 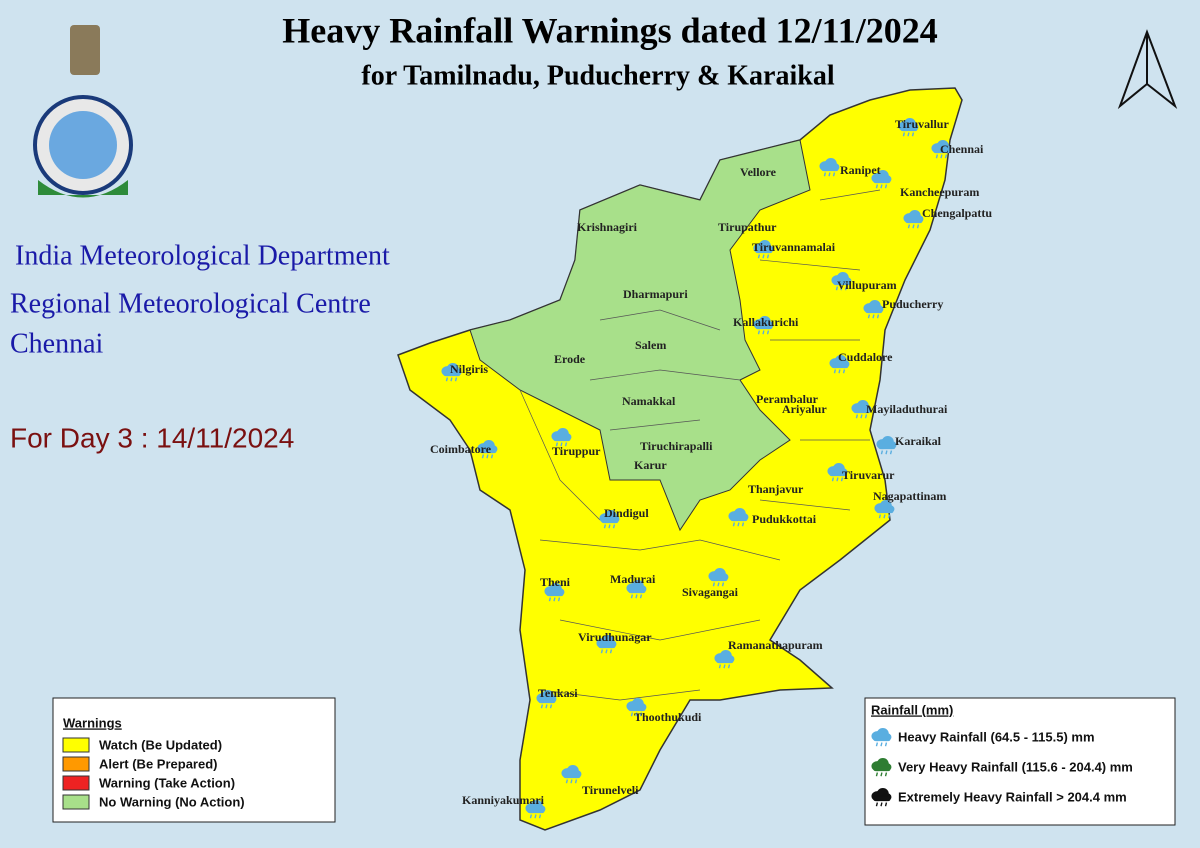 What do you see at coordinates (650, 465) in the screenshot?
I see `district-label: Karur` at bounding box center [650, 465].